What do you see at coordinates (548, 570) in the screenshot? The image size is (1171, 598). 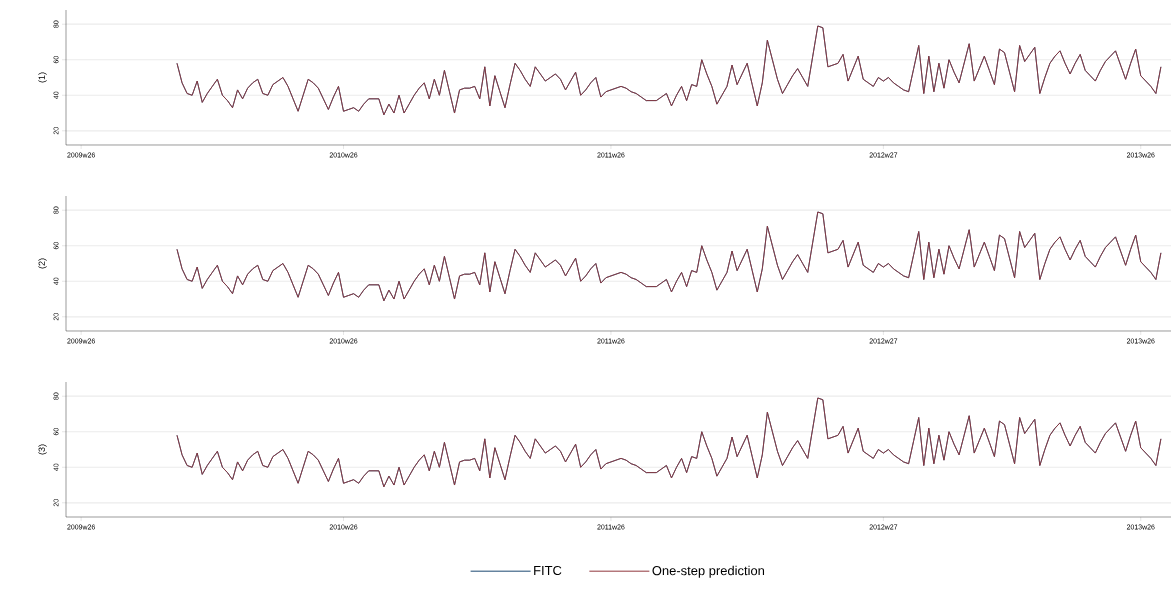 I see `legend-label: FITC` at bounding box center [548, 570].